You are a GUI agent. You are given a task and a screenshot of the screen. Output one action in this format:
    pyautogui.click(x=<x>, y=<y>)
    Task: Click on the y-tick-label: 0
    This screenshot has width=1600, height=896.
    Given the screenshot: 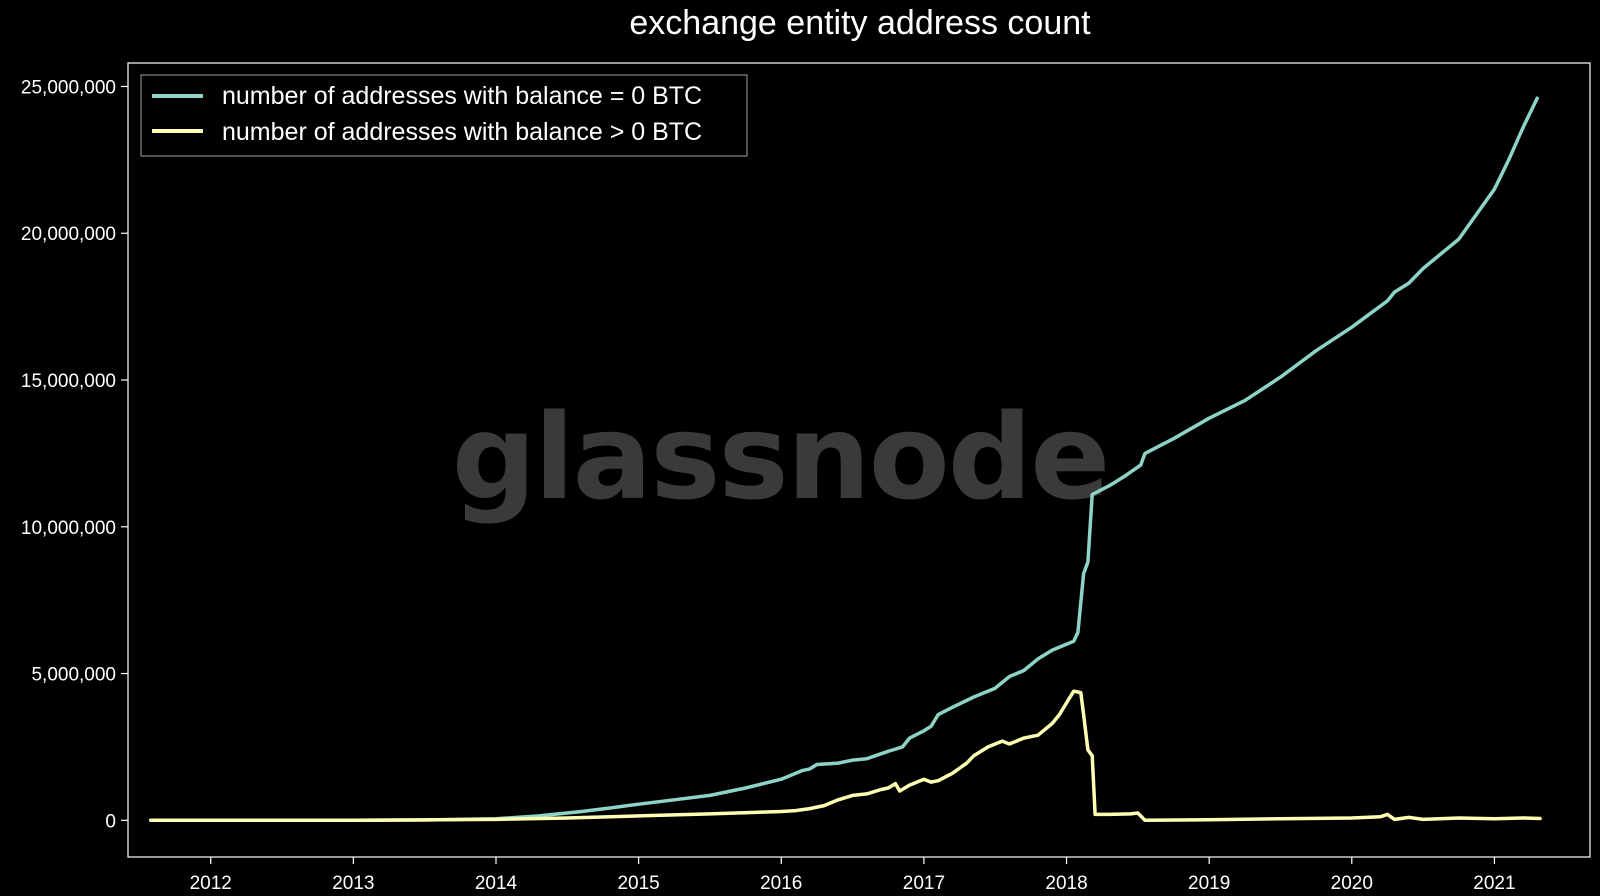 What is the action you would take?
    pyautogui.click(x=110, y=821)
    